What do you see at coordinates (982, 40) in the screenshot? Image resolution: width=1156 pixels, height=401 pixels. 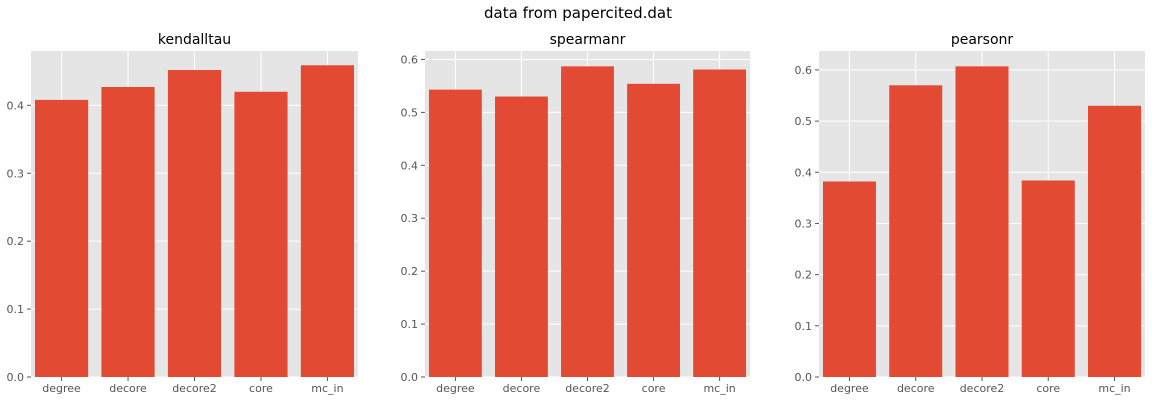 I see `chart-title: pearsonr` at bounding box center [982, 40].